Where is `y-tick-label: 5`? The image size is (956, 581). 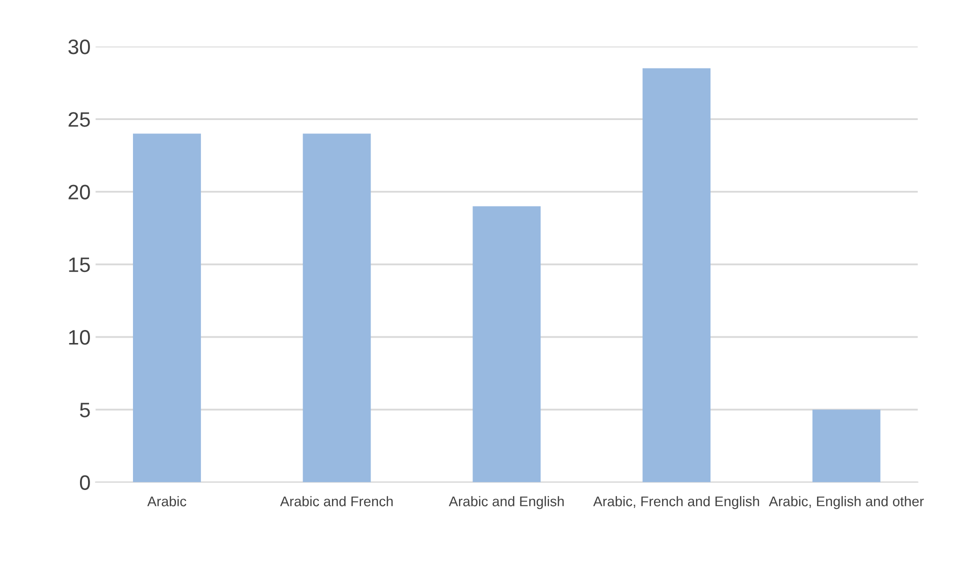 y-tick-label: 5 is located at coordinates (85, 410).